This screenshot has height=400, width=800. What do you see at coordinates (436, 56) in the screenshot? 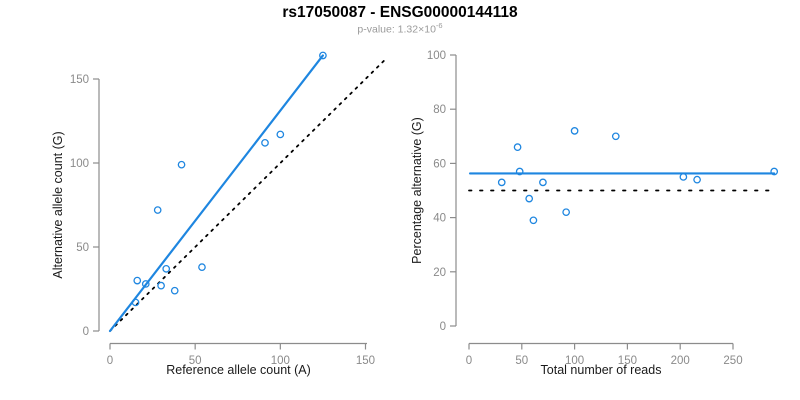
I see `right-y-tick-label: 100` at bounding box center [436, 56].